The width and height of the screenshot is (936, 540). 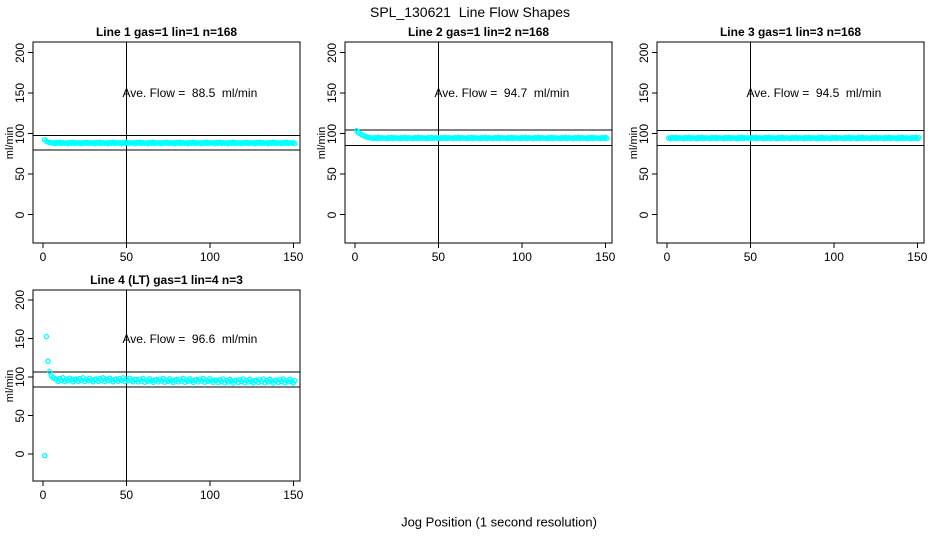 What do you see at coordinates (790, 32) in the screenshot?
I see `subplot-3-title: Line 3 gas=1 lin=3 n=168` at bounding box center [790, 32].